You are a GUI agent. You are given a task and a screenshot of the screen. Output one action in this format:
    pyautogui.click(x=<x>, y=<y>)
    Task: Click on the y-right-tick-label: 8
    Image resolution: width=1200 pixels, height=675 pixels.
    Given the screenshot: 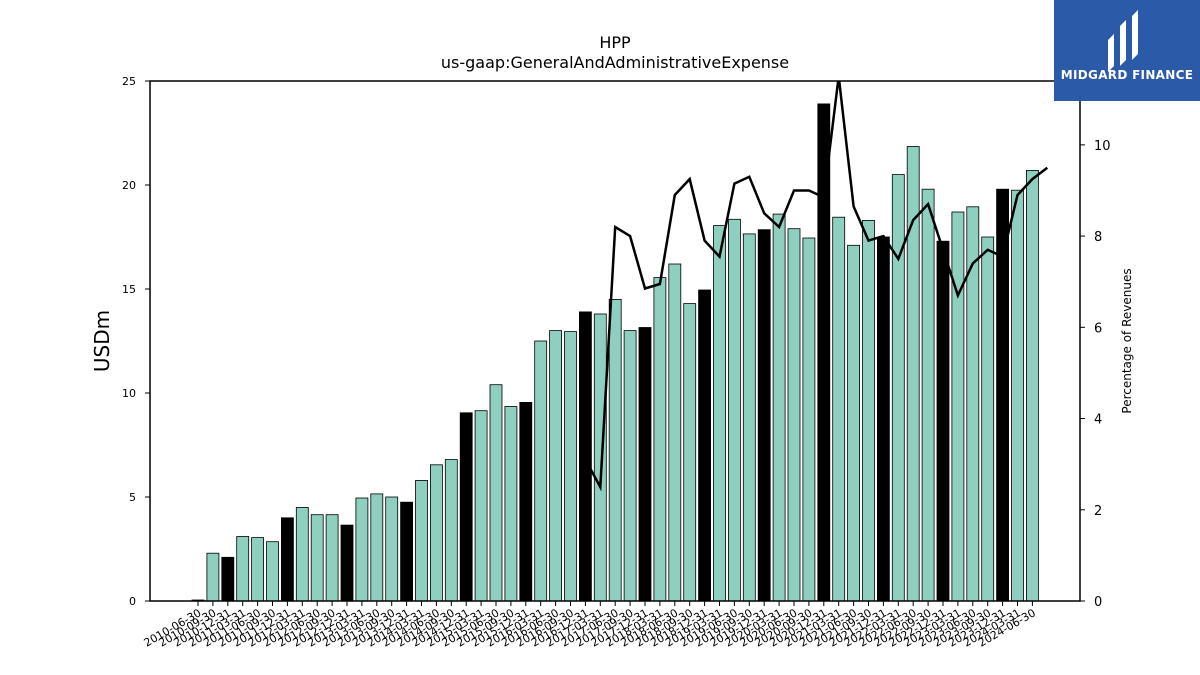 What is the action you would take?
    pyautogui.click(x=1098, y=237)
    